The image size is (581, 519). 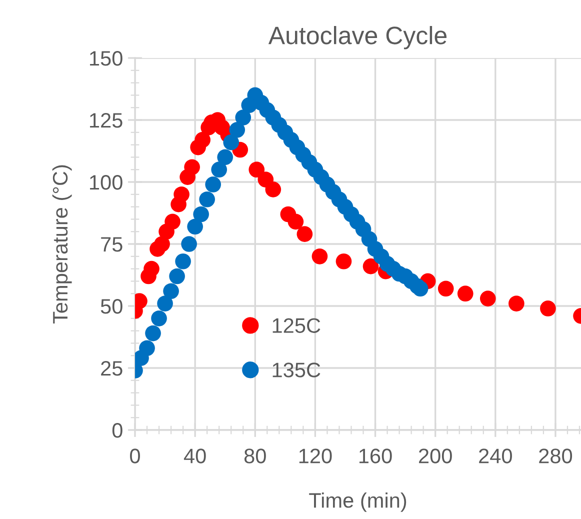 What do you see at coordinates (315, 456) in the screenshot?
I see `x-tick-label: 120` at bounding box center [315, 456].